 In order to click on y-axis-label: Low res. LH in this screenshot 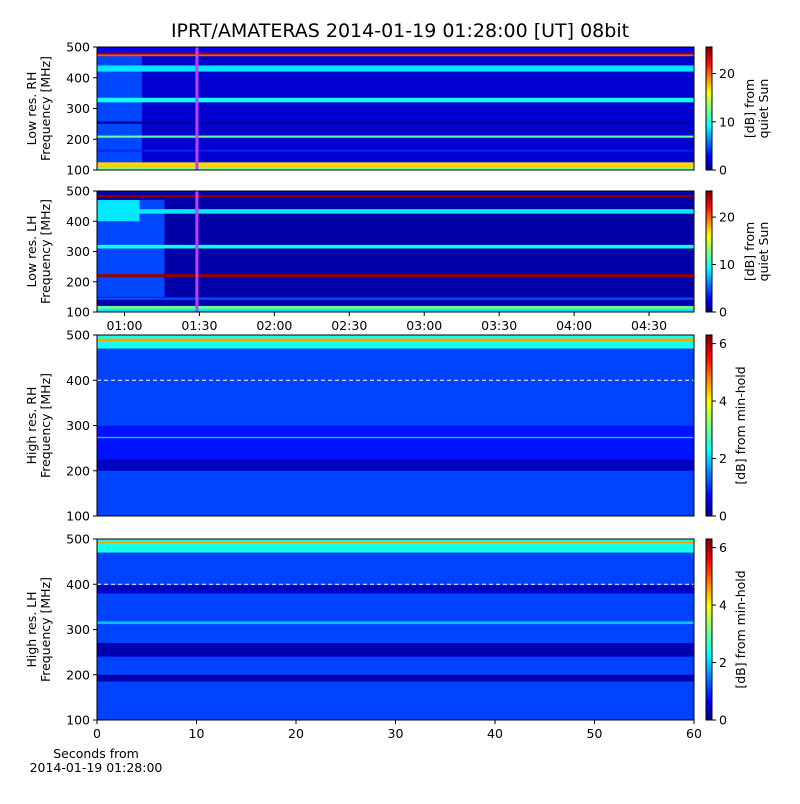, I will do `click(31, 252)`.